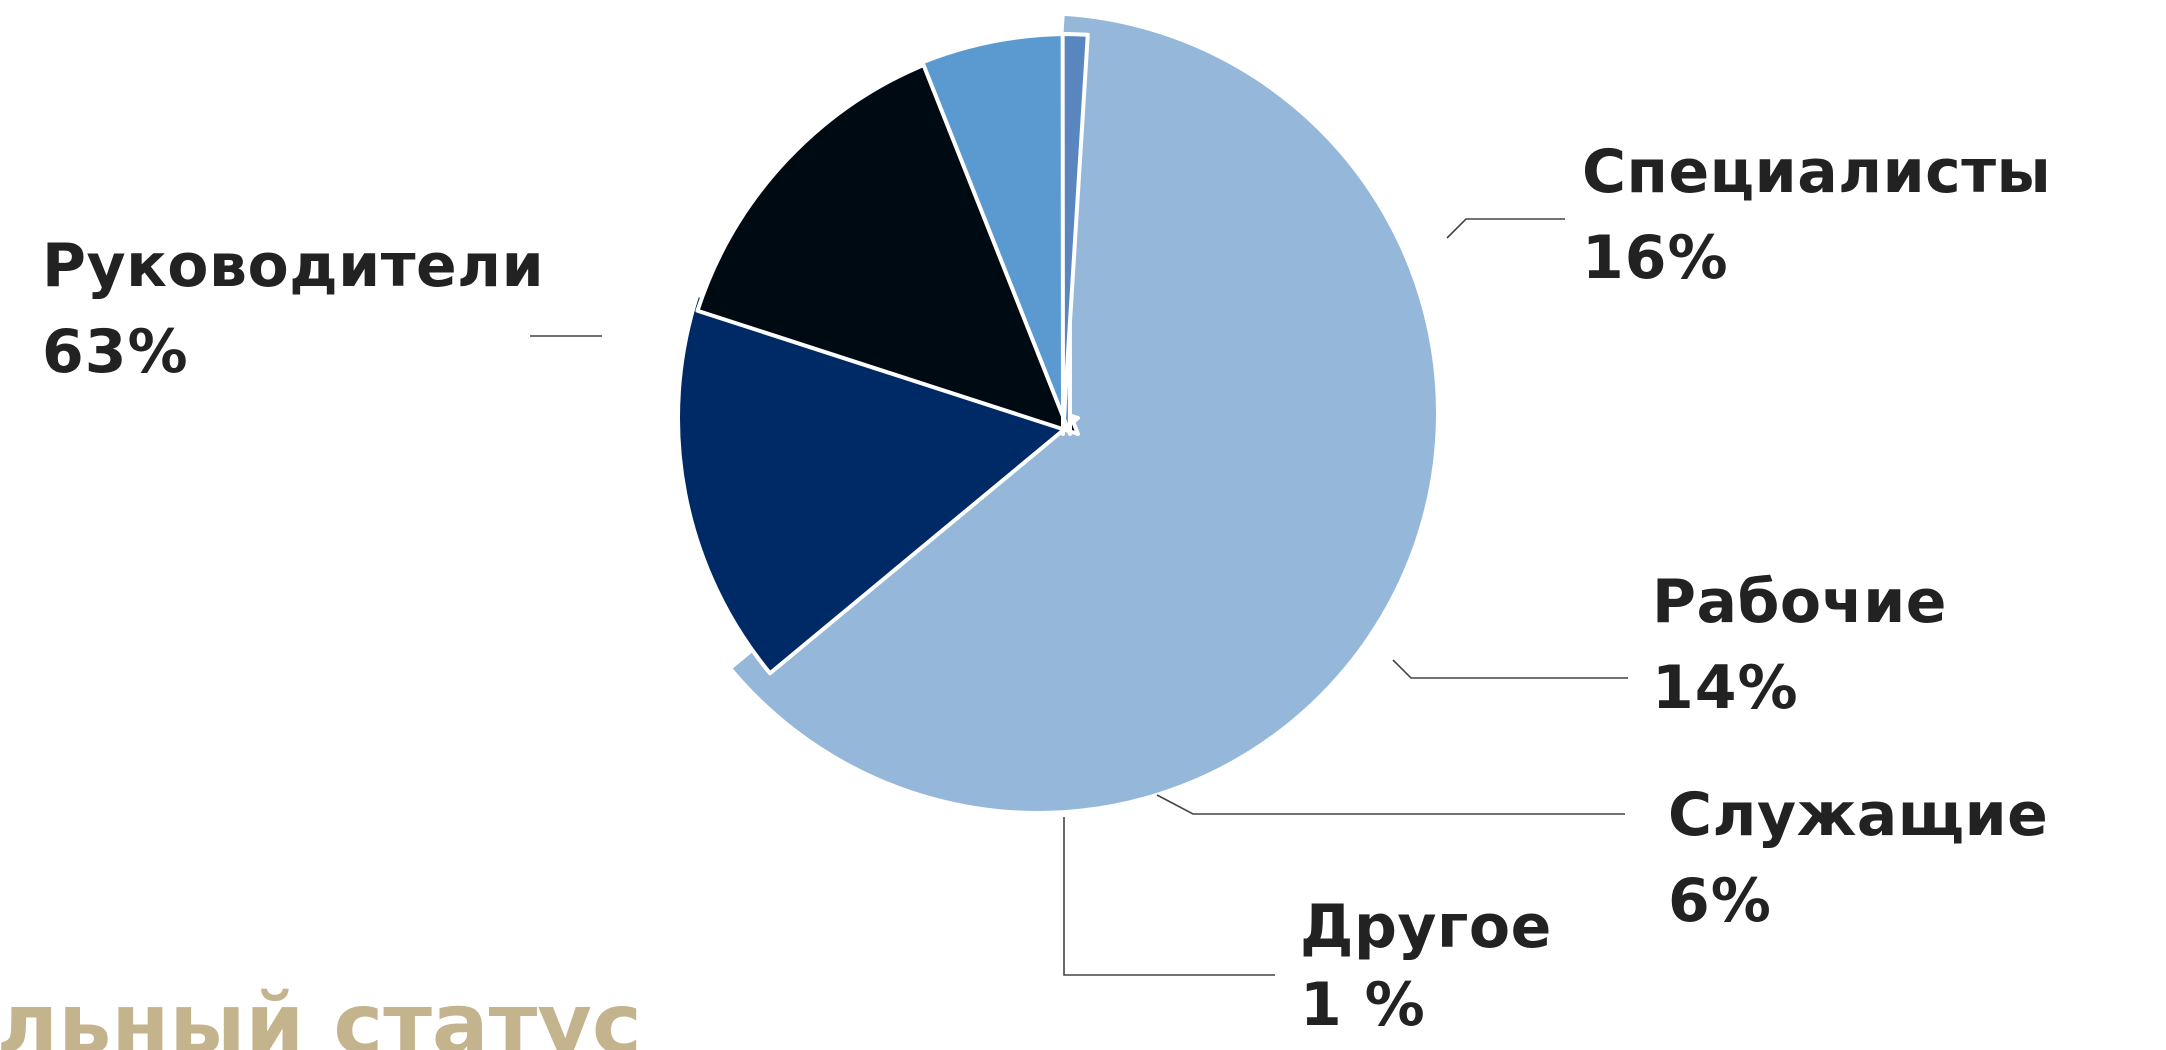 The image size is (2166, 1050). What do you see at coordinates (1390, 804) in the screenshot?
I see `leader-line-sluzhashchie` at bounding box center [1390, 804].